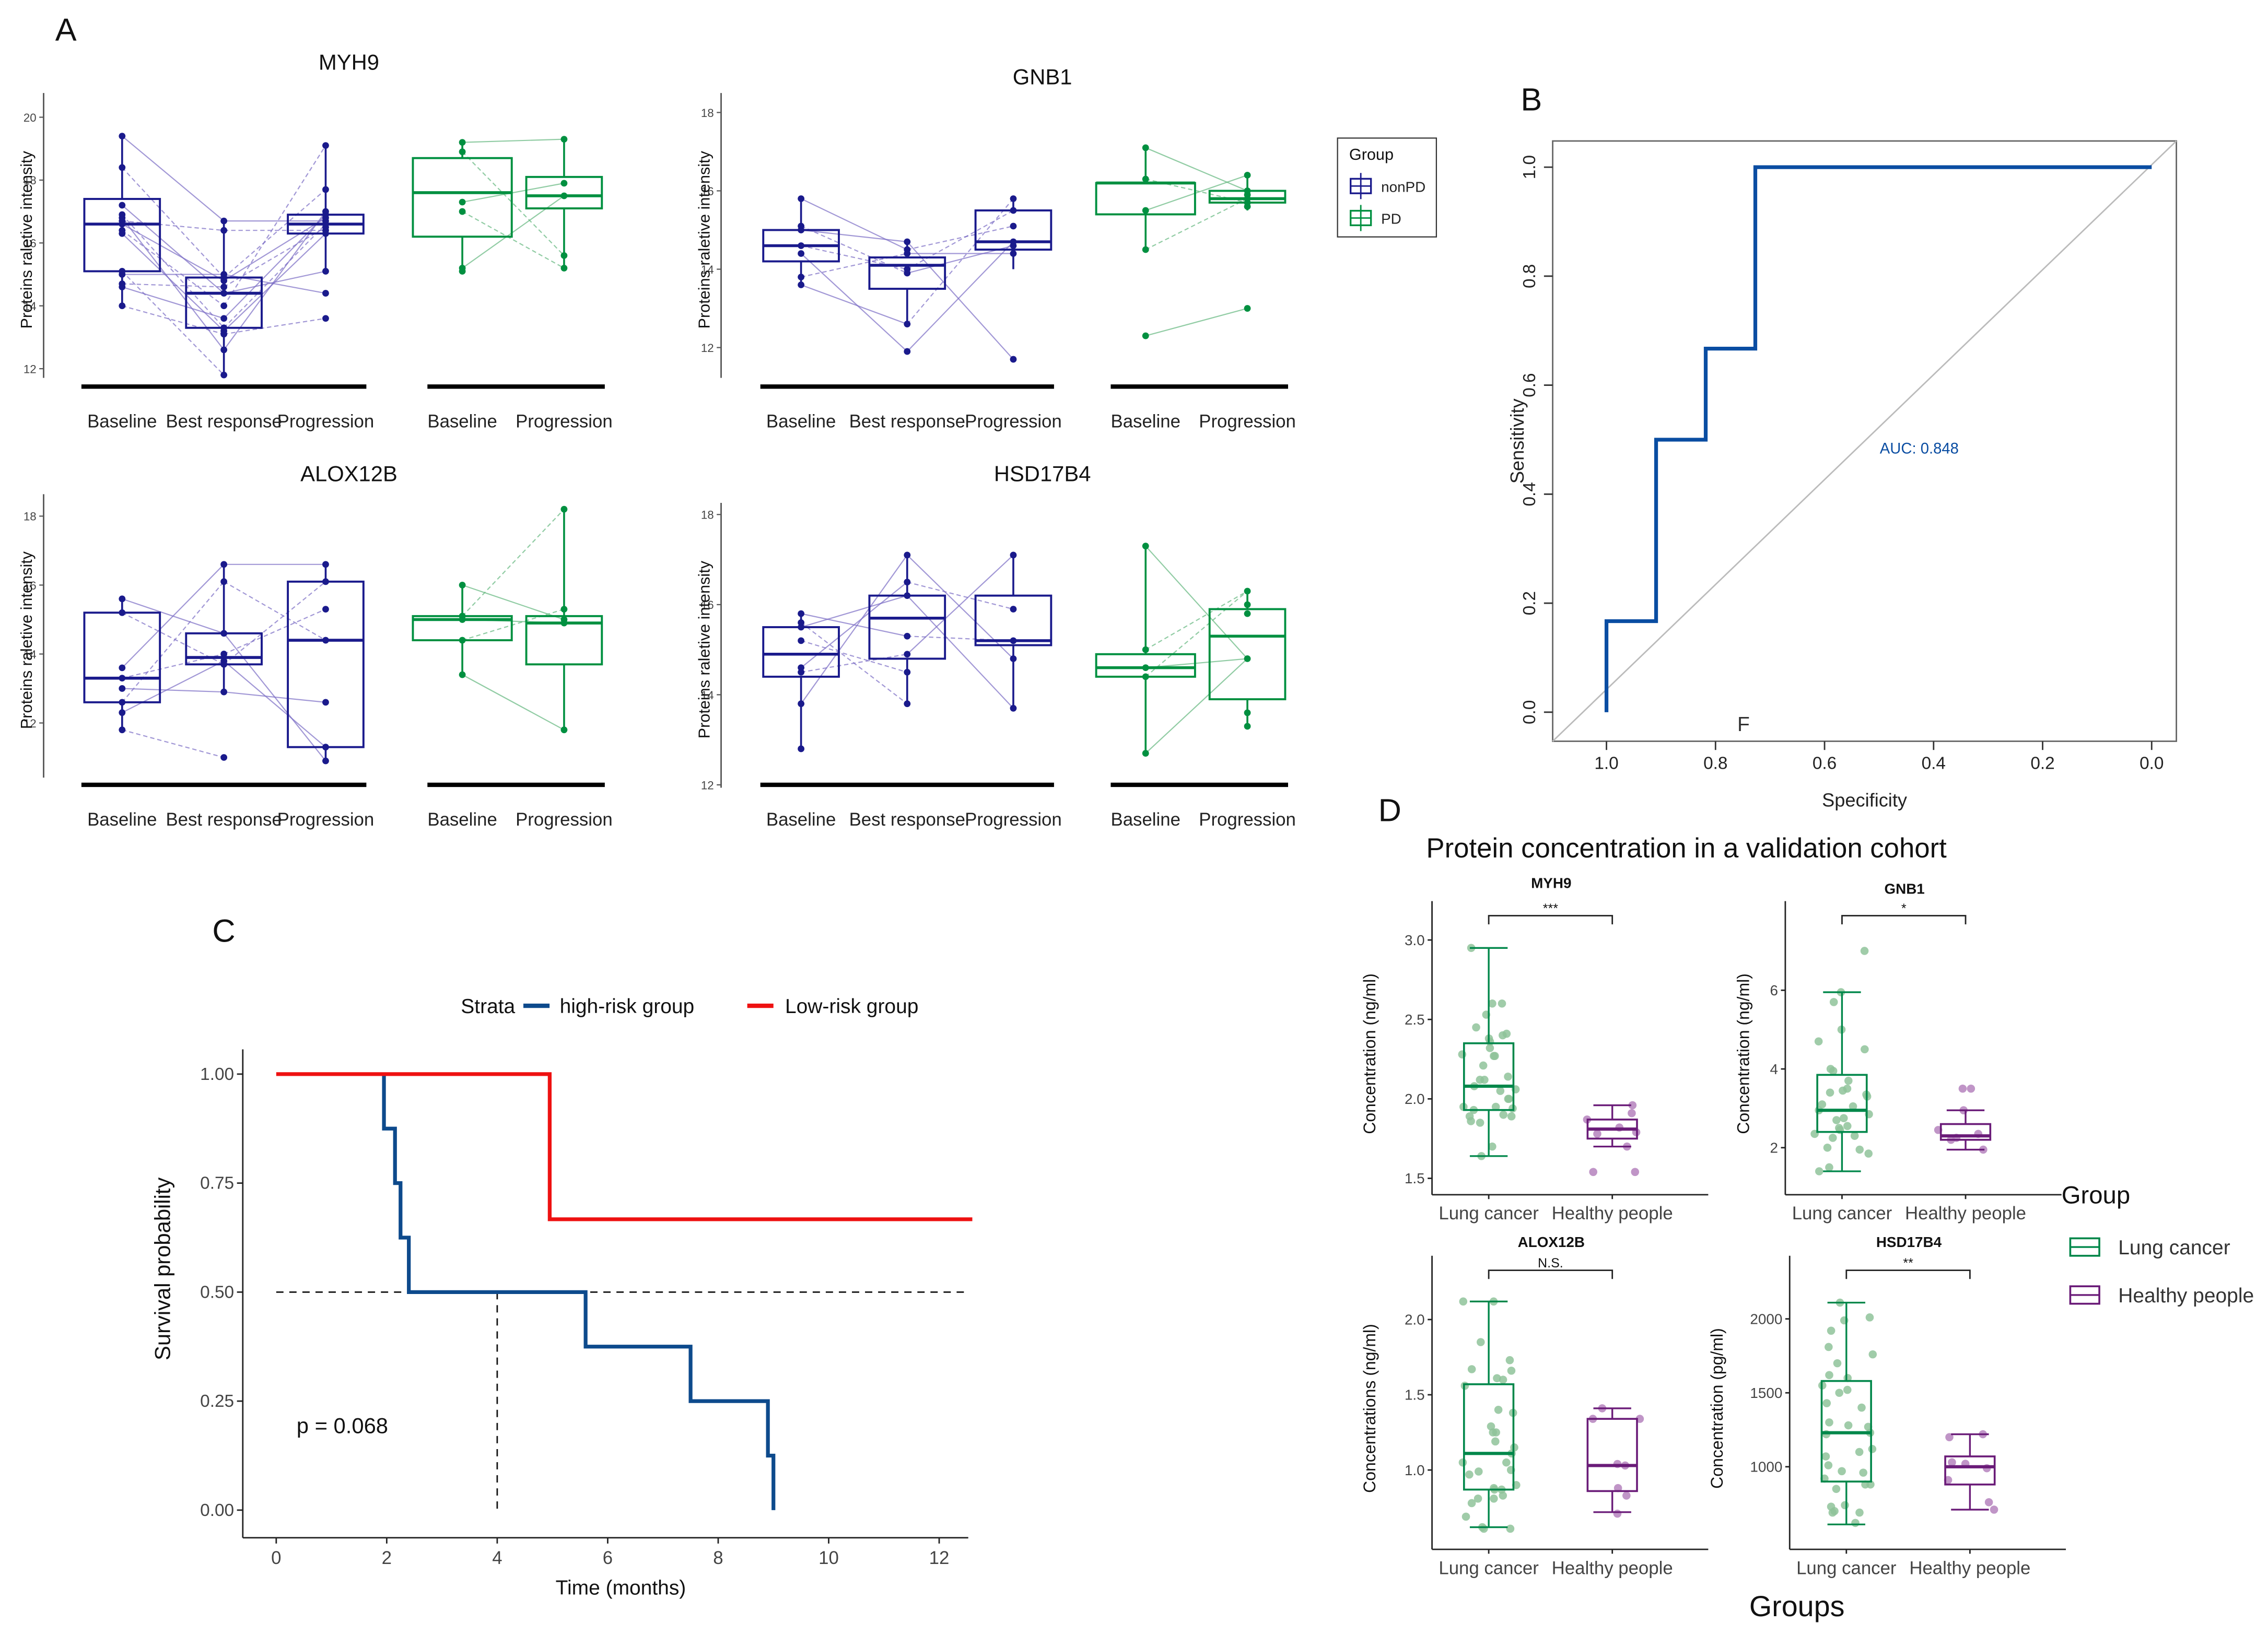 The image size is (2268, 1635). I want to click on y-tick-label: 18, so click(31, 180).